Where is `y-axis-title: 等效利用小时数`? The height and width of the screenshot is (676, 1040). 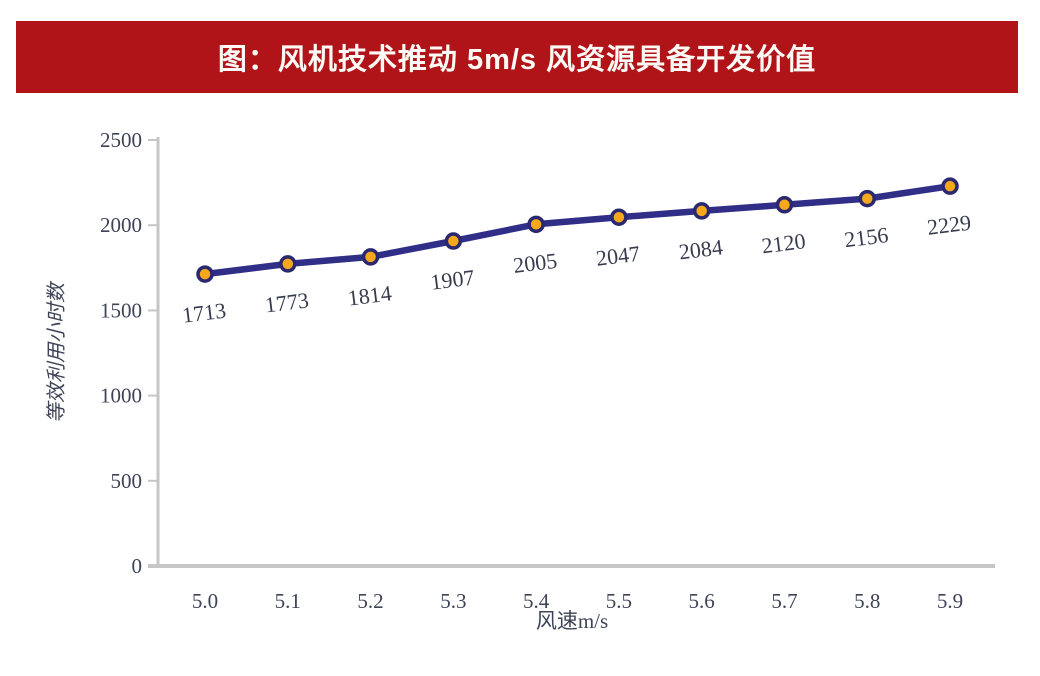 y-axis-title: 等效利用小时数 is located at coordinates (57, 351).